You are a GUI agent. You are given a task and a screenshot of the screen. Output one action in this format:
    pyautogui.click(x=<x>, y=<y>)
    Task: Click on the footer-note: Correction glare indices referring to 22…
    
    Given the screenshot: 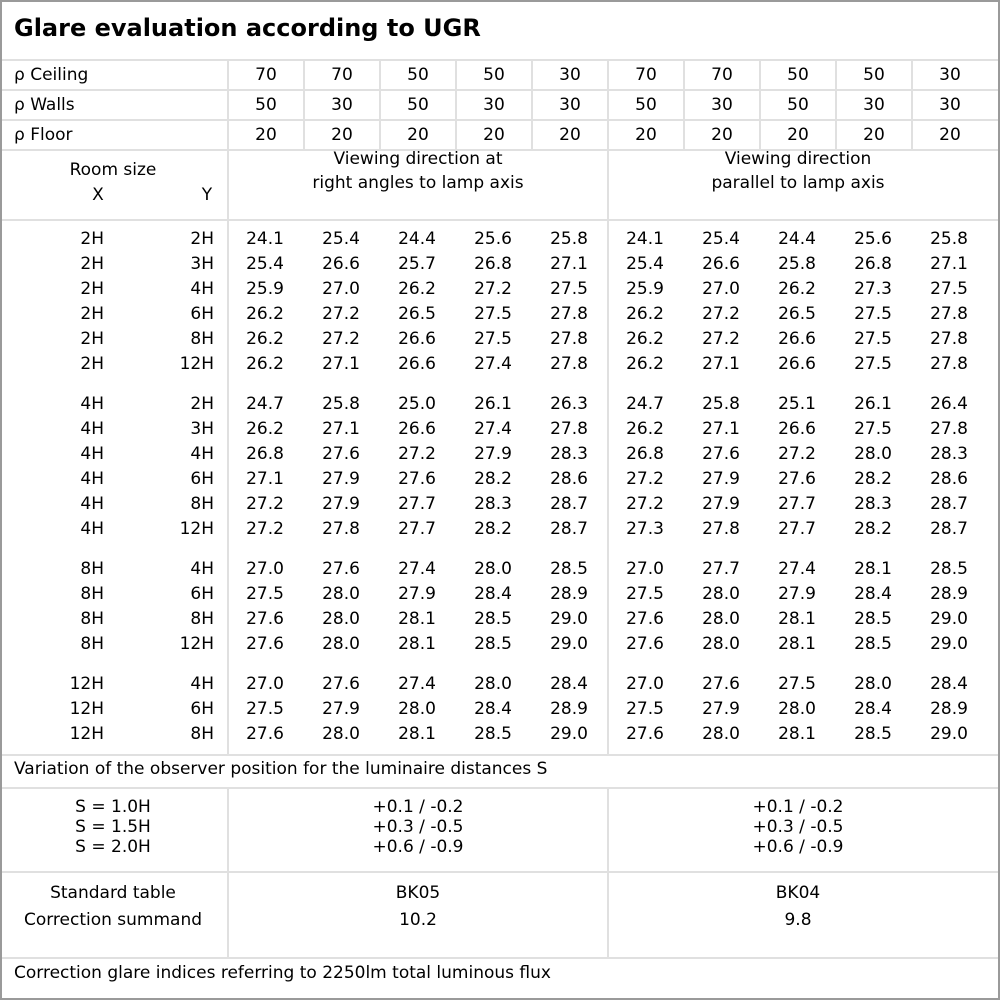 What is the action you would take?
    pyautogui.click(x=282, y=973)
    